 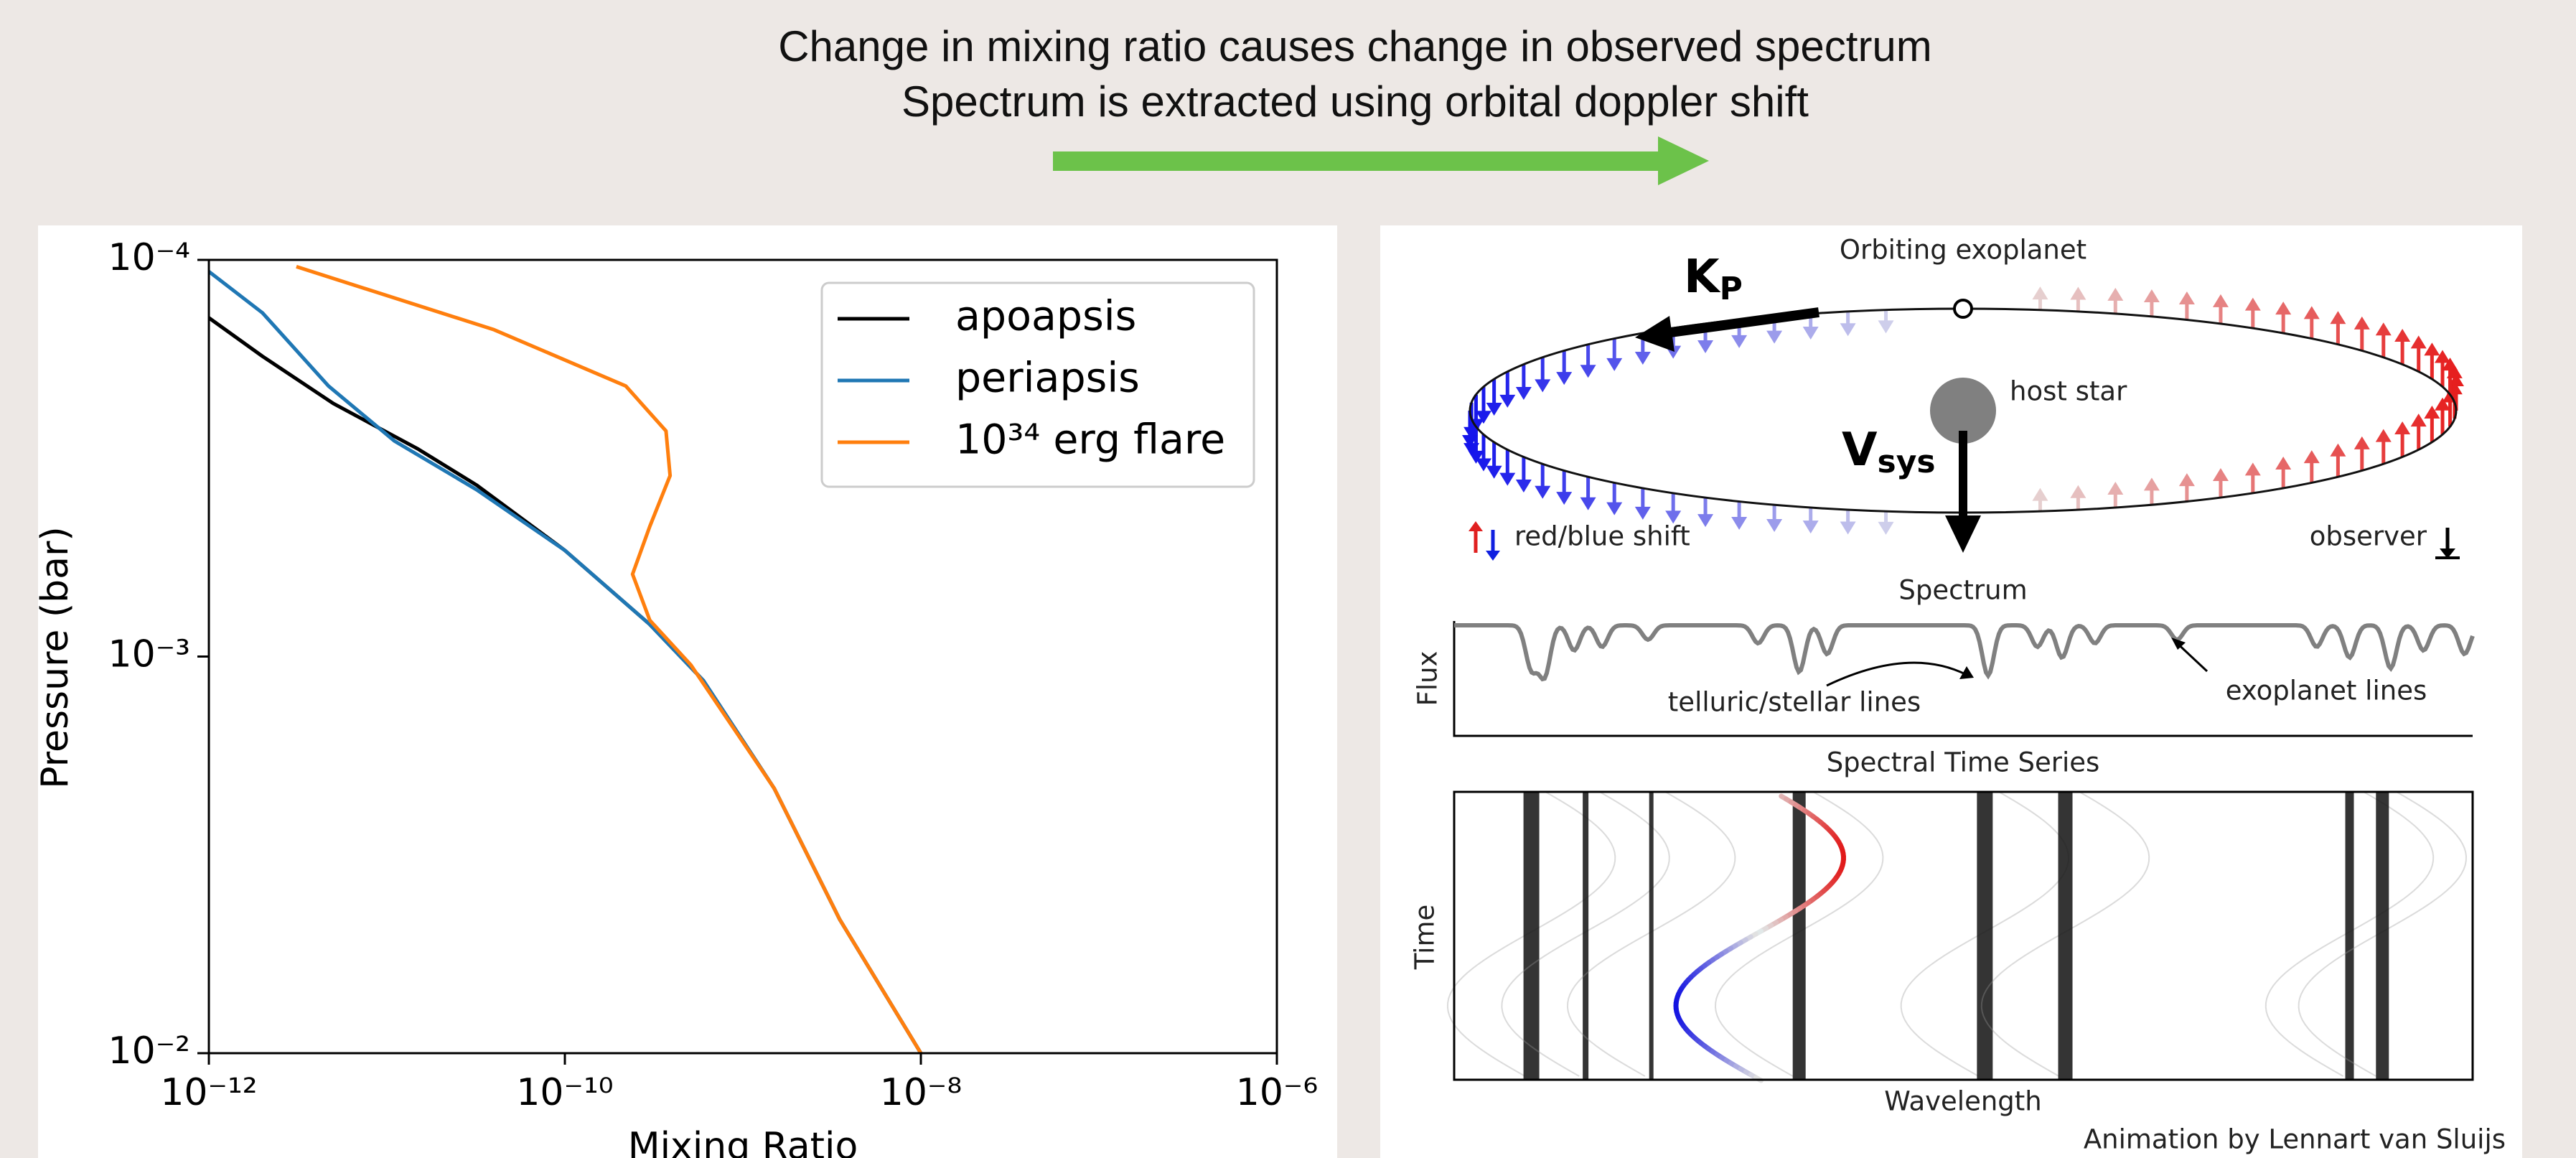 I want to click on time-label: Time, so click(x=1426, y=938).